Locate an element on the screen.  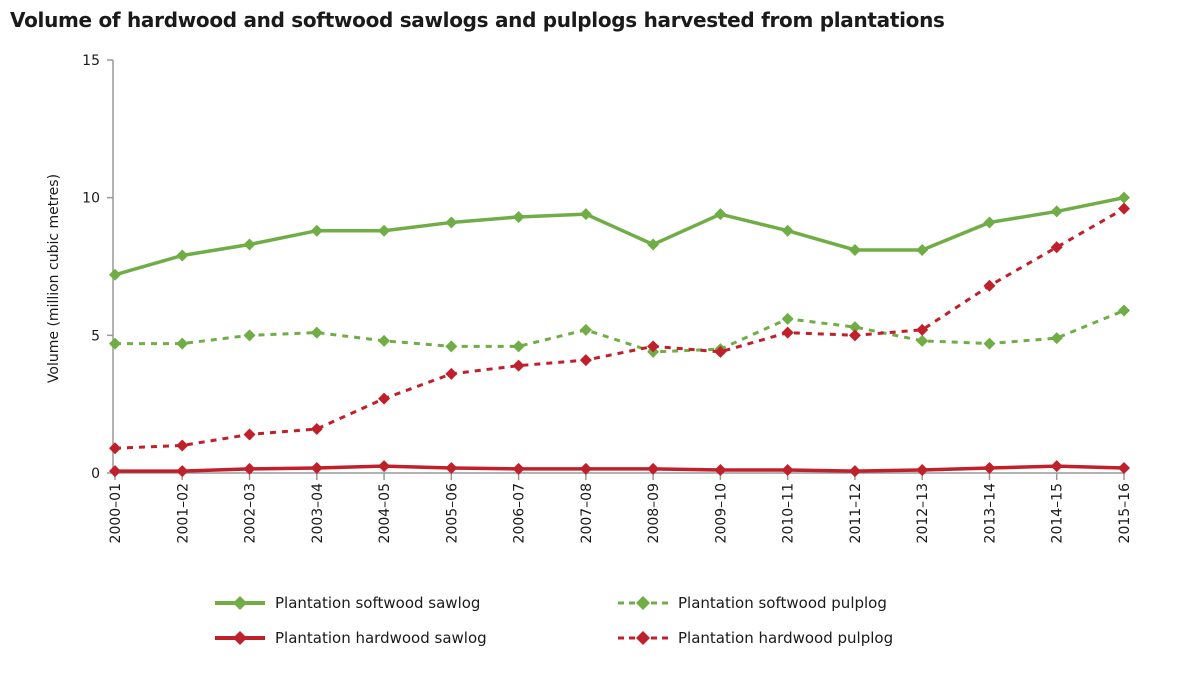
x-tick-label: 2002–03 is located at coordinates (251, 513).